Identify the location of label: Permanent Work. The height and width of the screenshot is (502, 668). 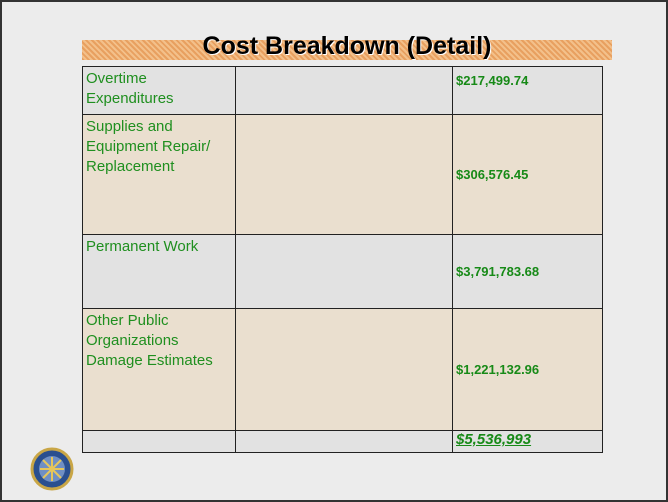
(159, 271).